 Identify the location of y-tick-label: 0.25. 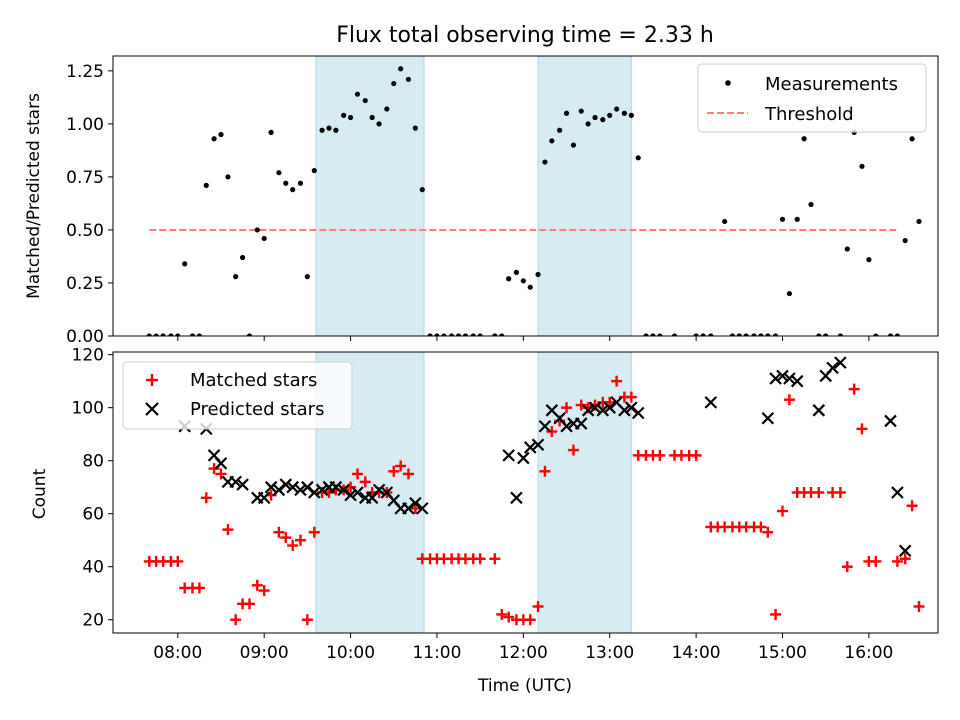
(85, 284).